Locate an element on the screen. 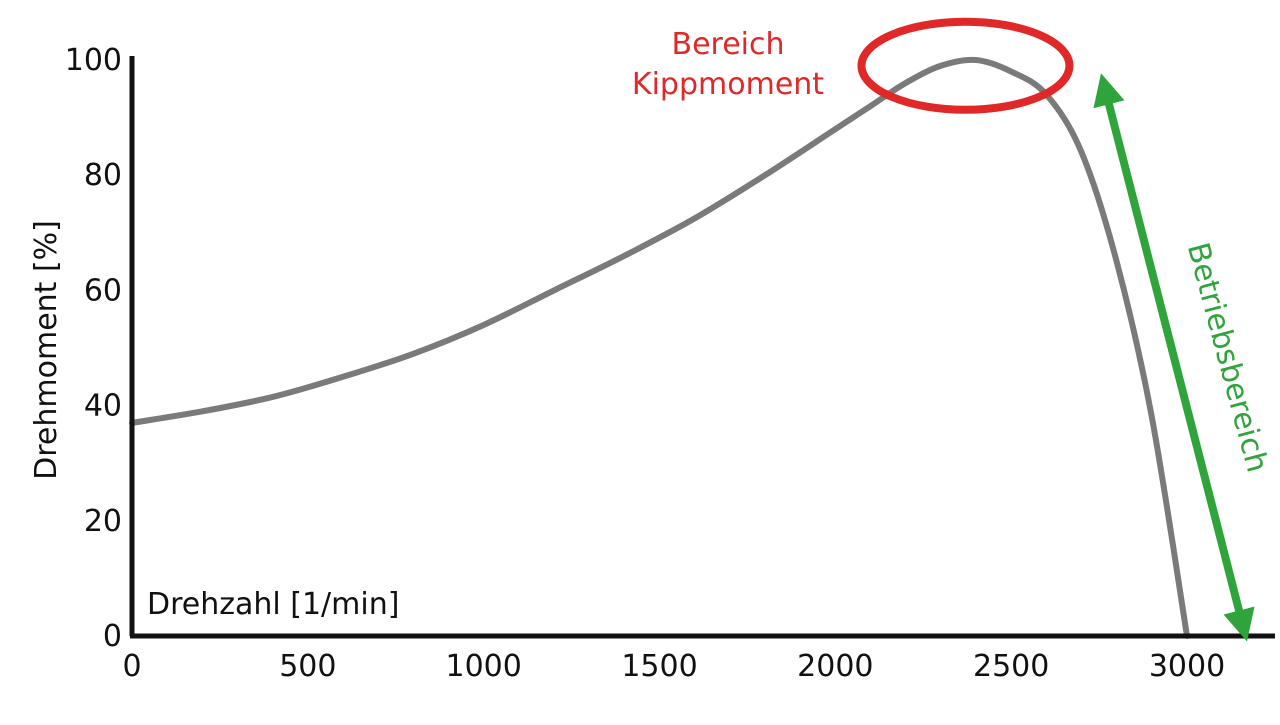  kippmoment-label-line1: Bereich is located at coordinates (727, 44).